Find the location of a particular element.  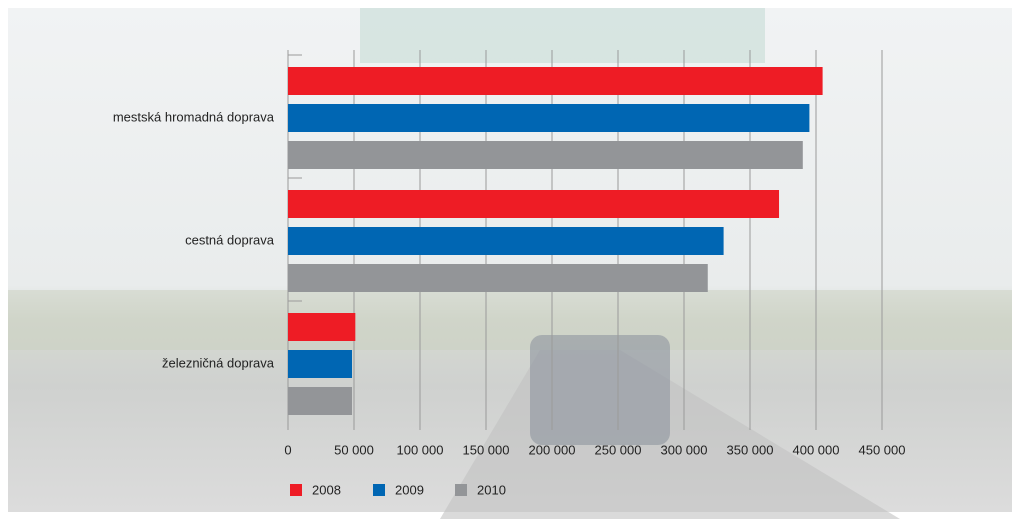

x-tick-label: 200 000 is located at coordinates (552, 449).